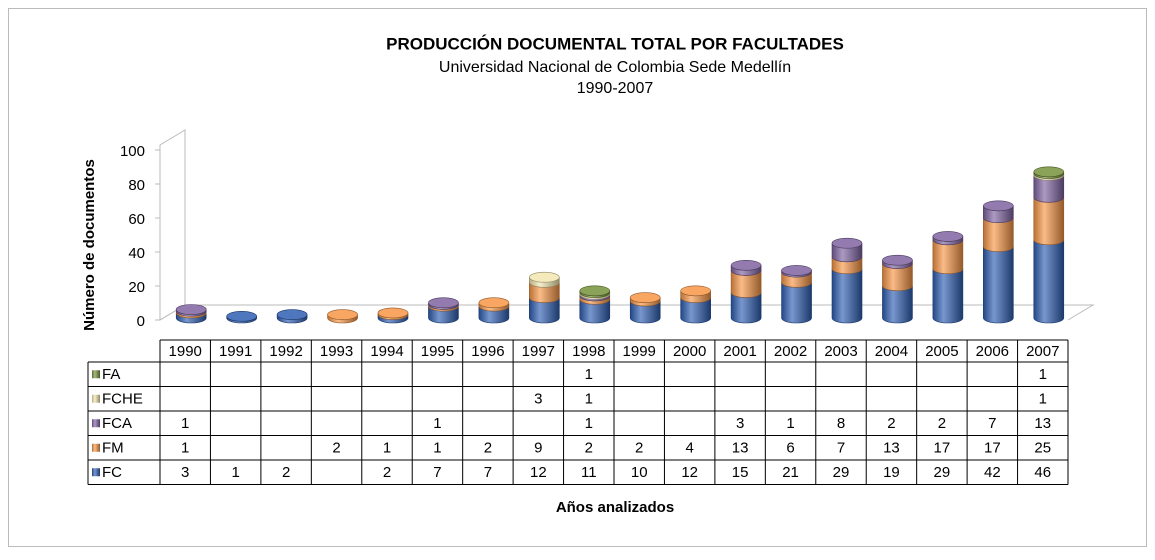 The width and height of the screenshot is (1155, 560). Describe the element at coordinates (1042, 351) in the screenshot. I see `x-tick-label: 2007` at that location.